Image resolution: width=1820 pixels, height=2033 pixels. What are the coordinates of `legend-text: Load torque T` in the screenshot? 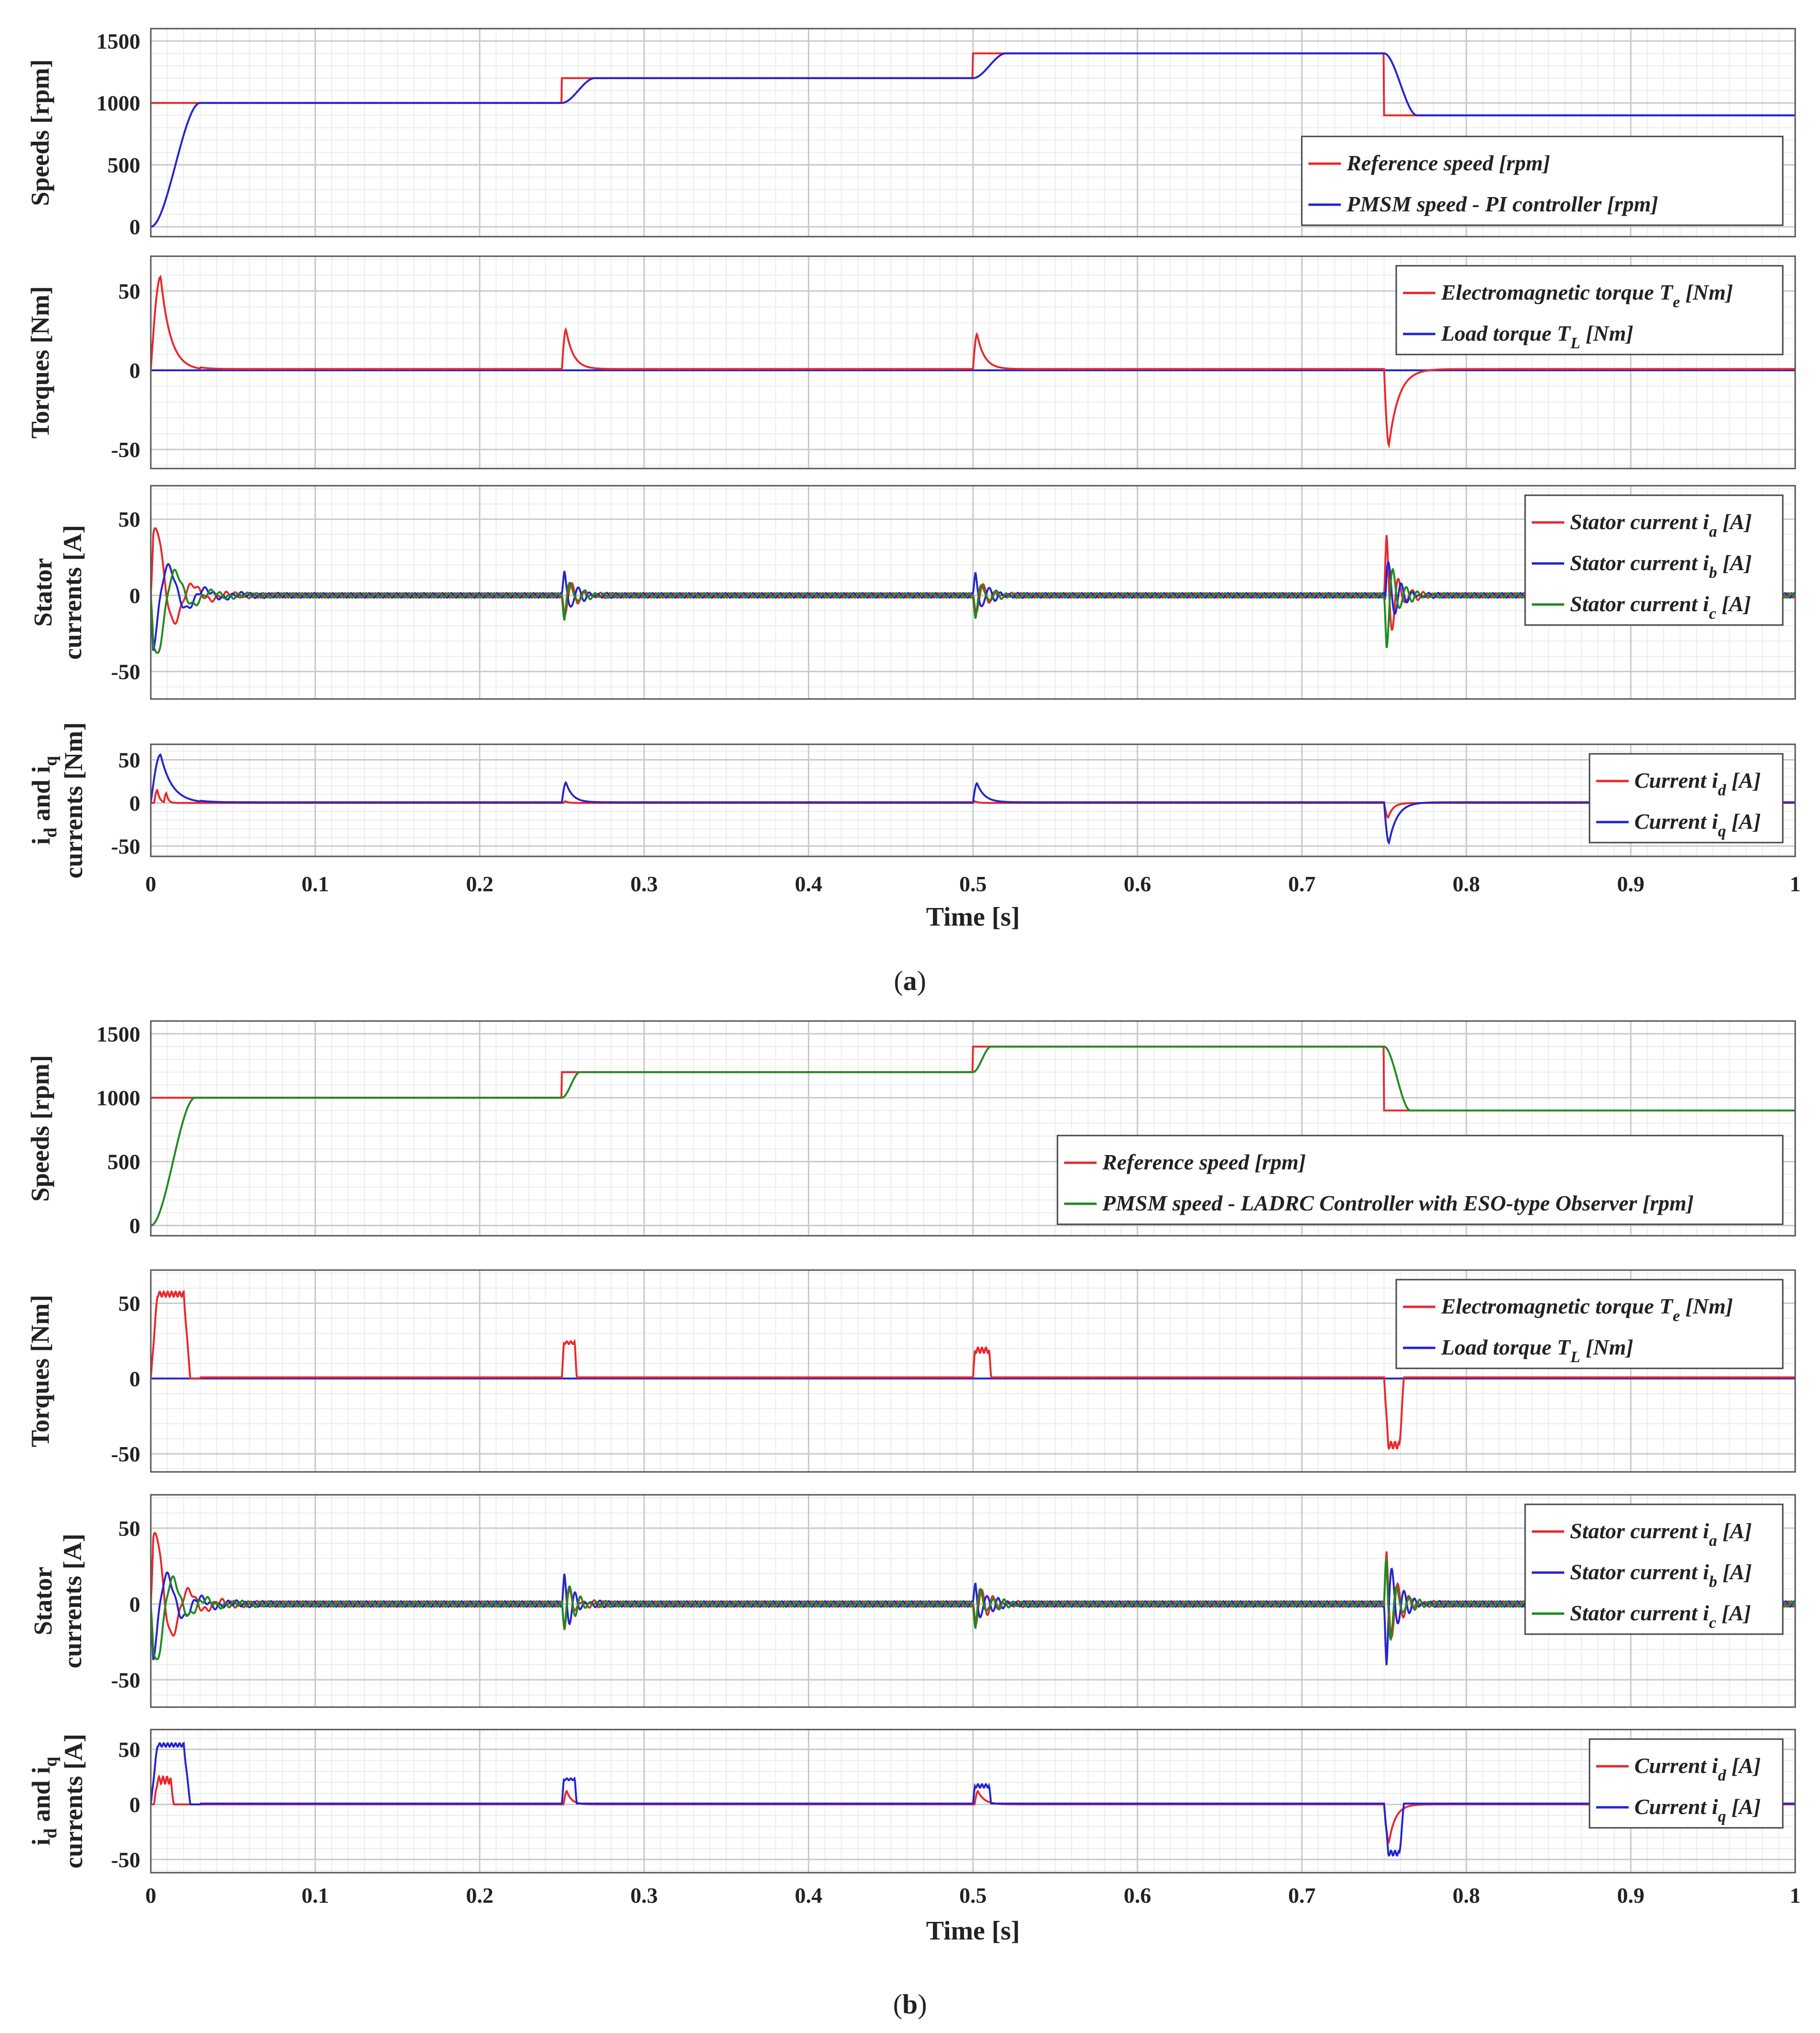 It's located at (1506, 1347).